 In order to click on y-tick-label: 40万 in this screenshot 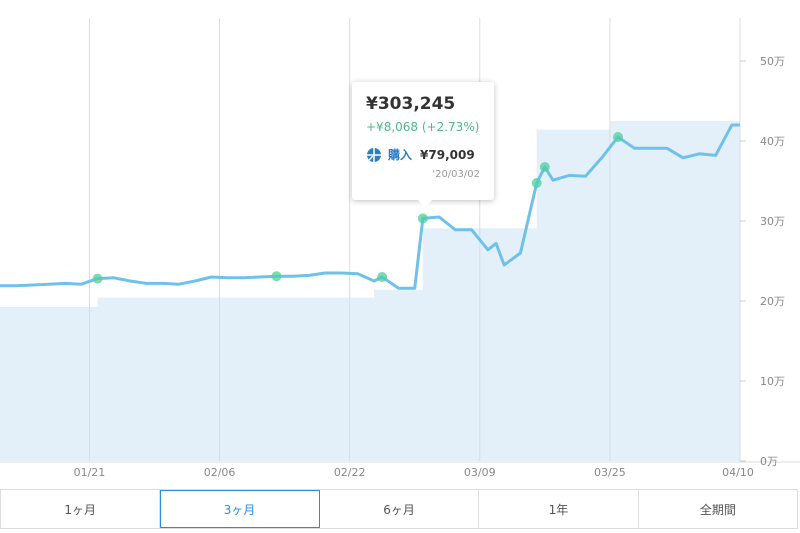, I will do `click(772, 141)`.